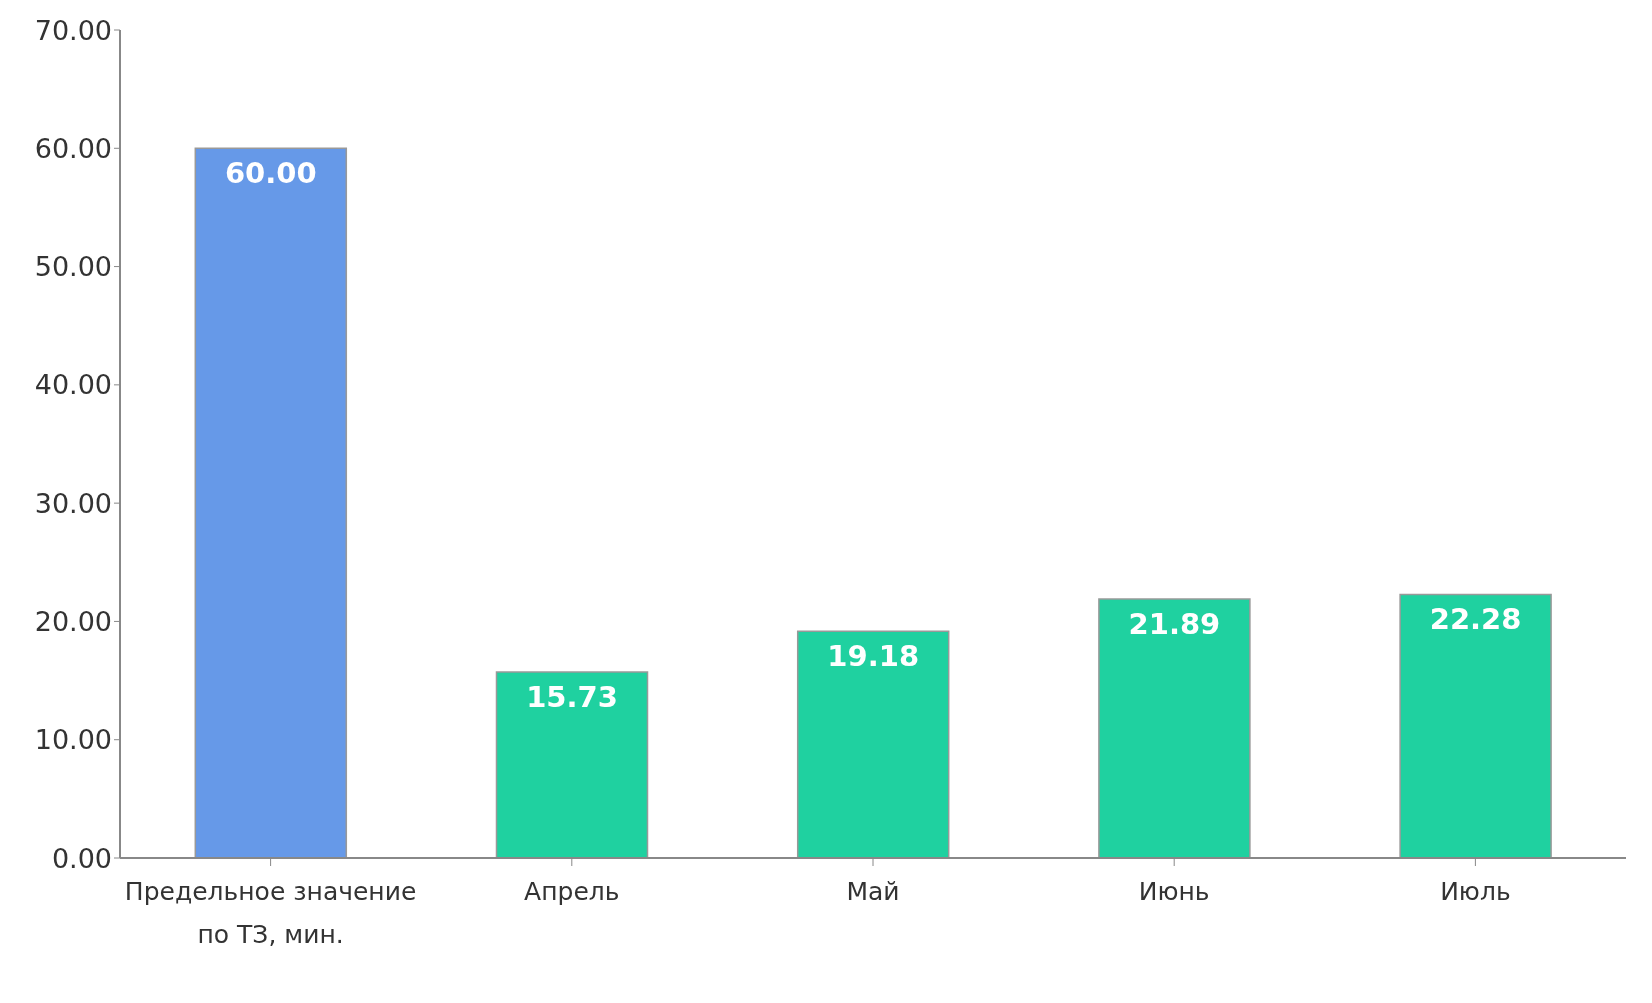 The width and height of the screenshot is (1652, 1003). Describe the element at coordinates (270, 913) in the screenshot. I see `x-tick-label: Предельное значение по ТЗ, мин.` at that location.